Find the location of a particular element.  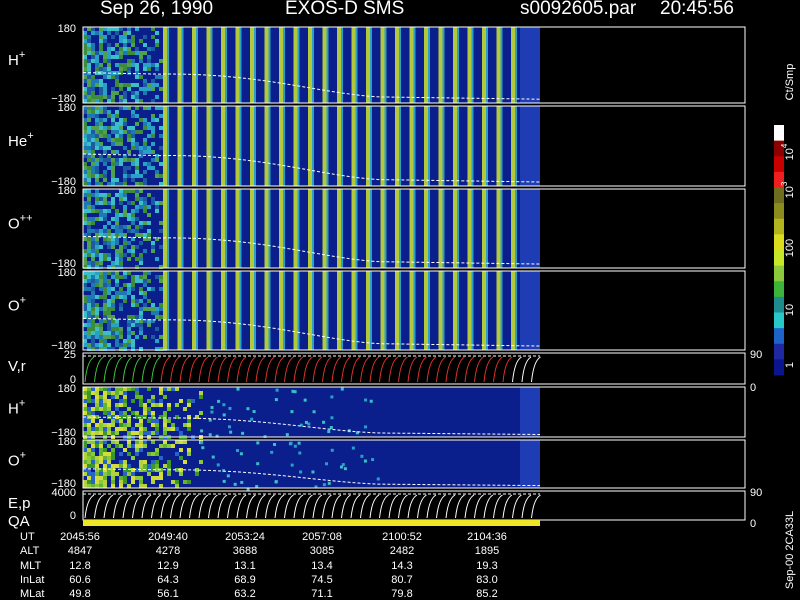

colorbar-tick-label: 103 is located at coordinates (788, 189).